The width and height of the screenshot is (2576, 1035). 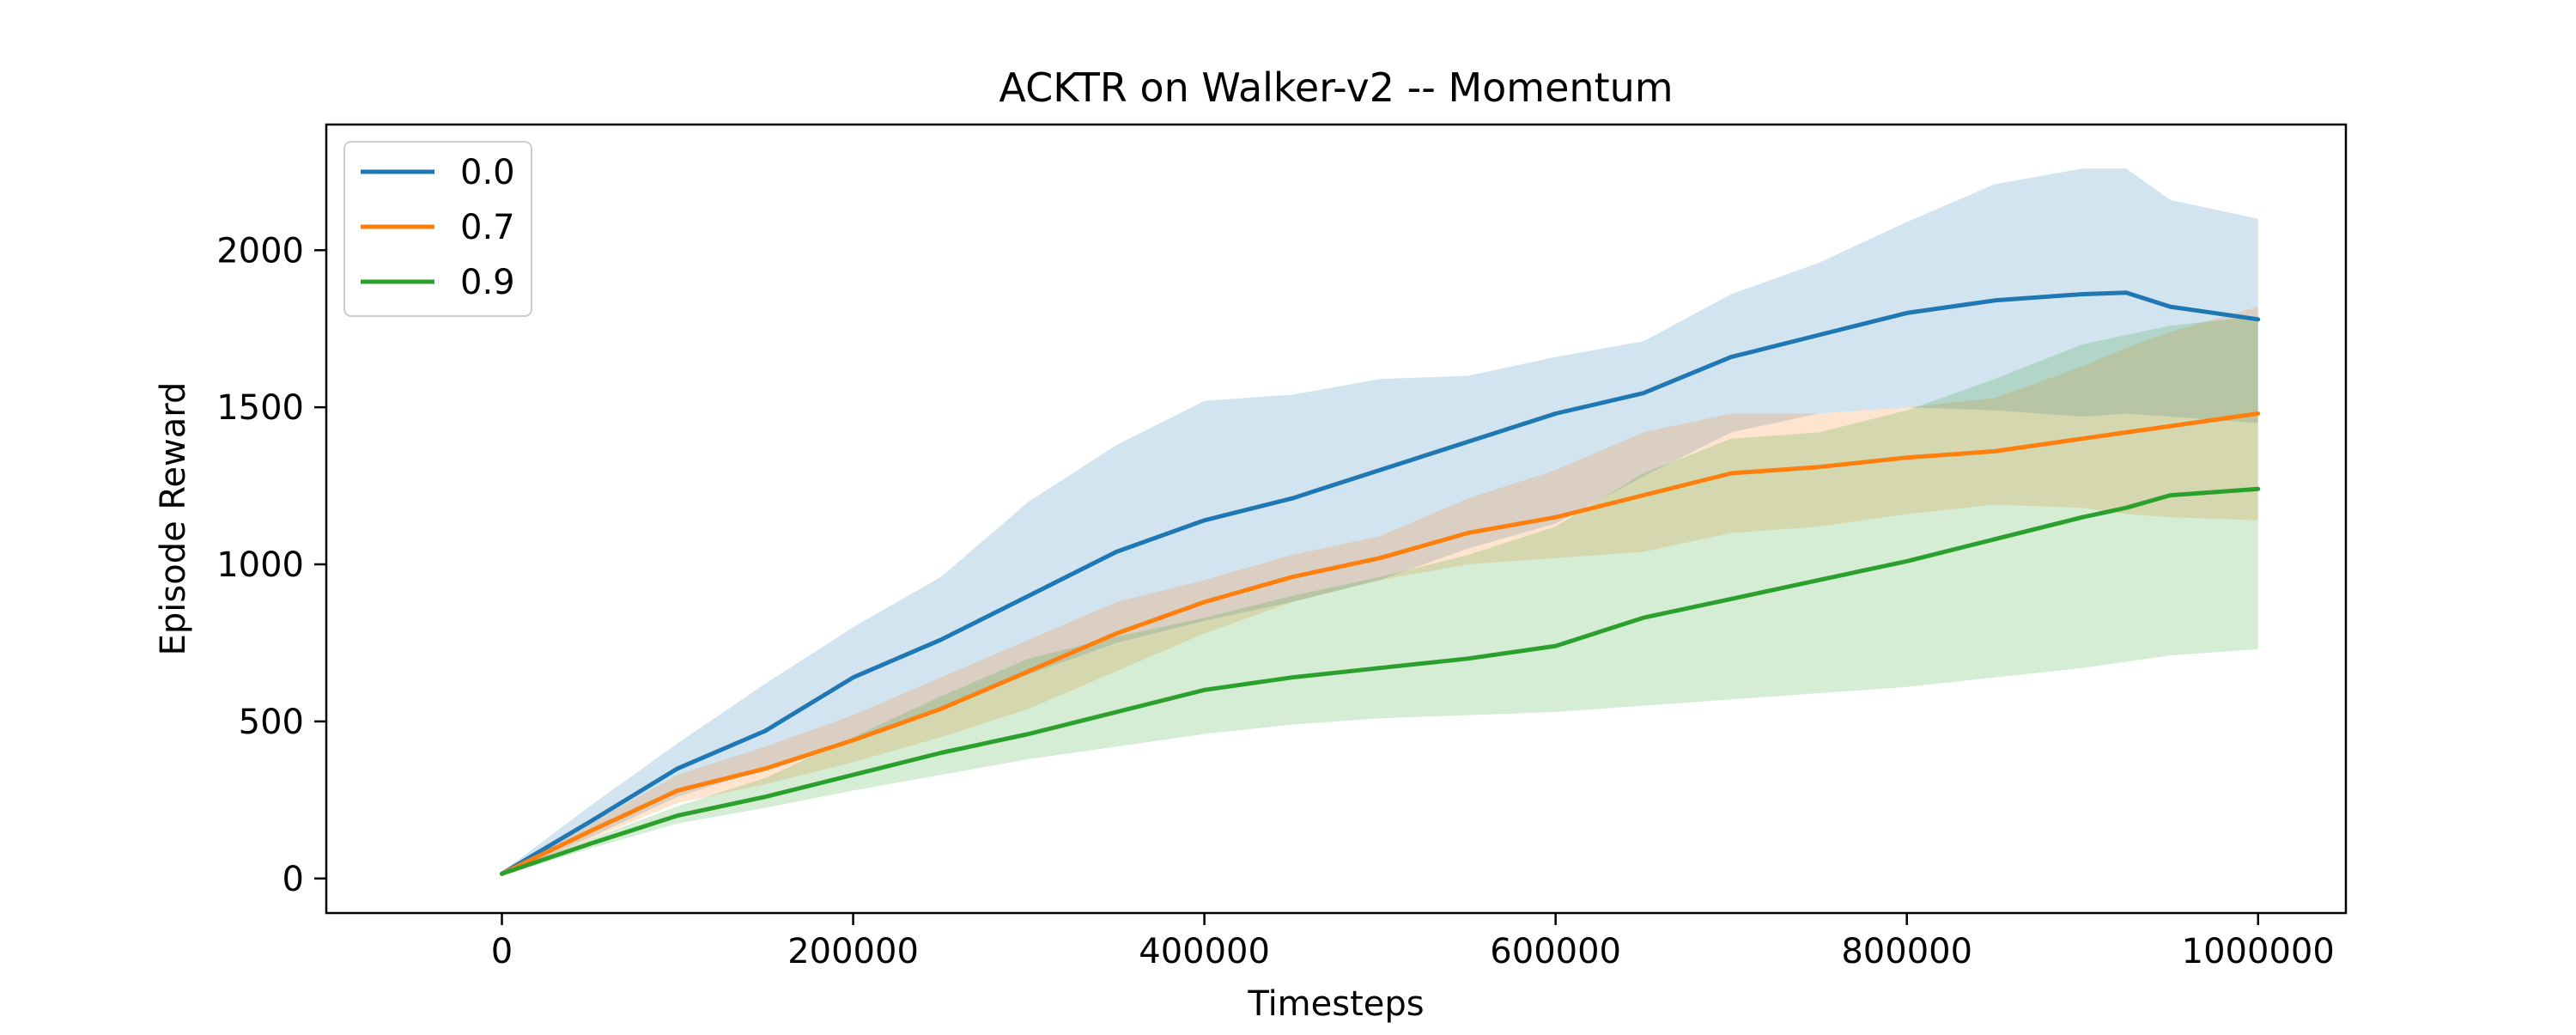 I want to click on y-axis: 0 500 1000 1500 2000, so click(x=271, y=565).